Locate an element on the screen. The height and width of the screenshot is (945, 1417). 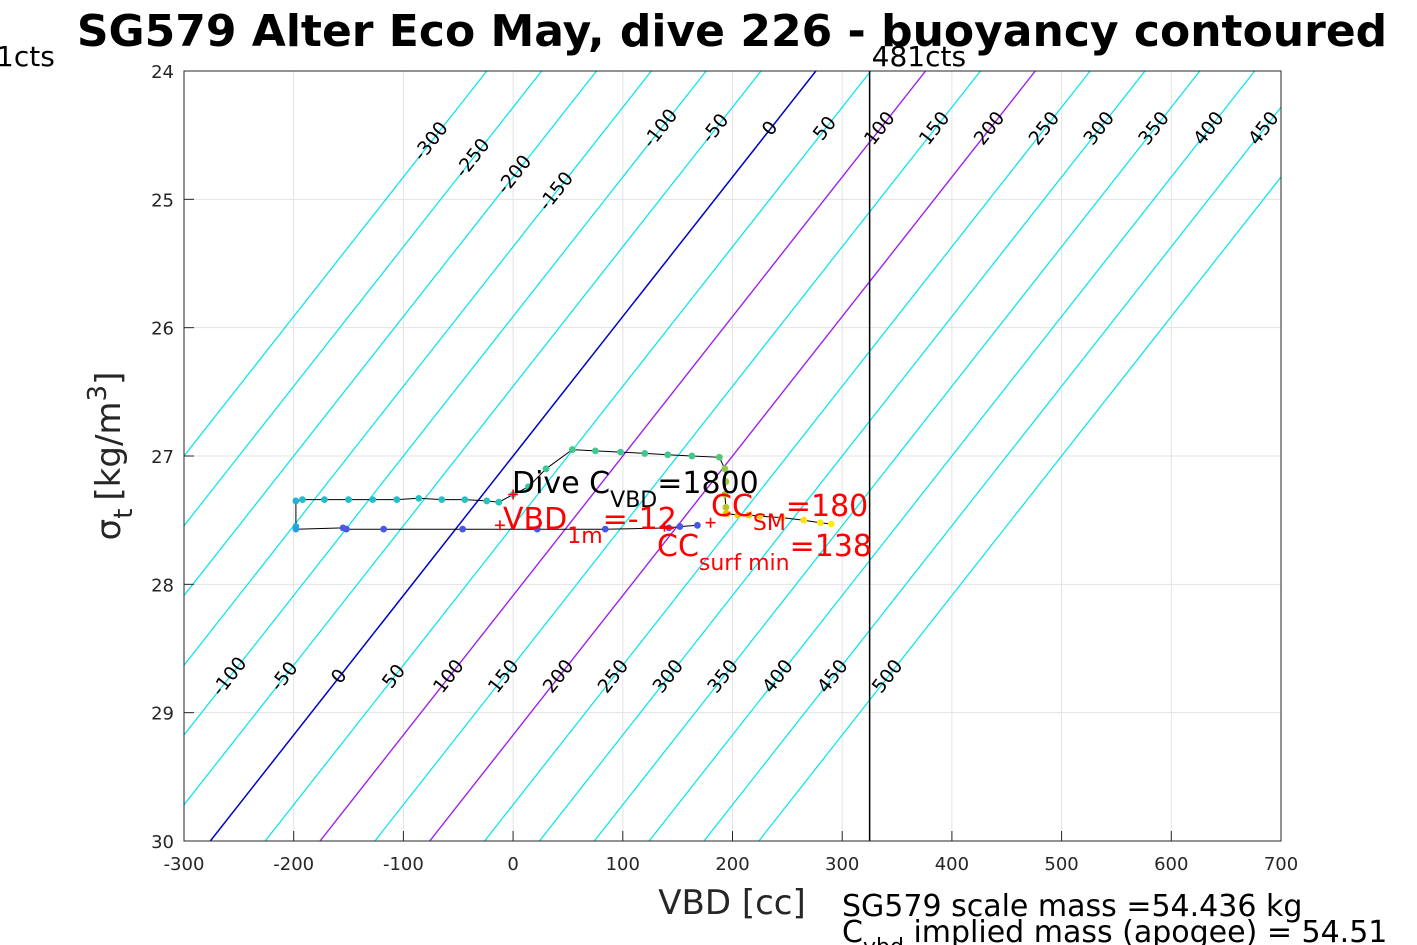
vbd-1m-sub: 1m is located at coordinates (584, 536).